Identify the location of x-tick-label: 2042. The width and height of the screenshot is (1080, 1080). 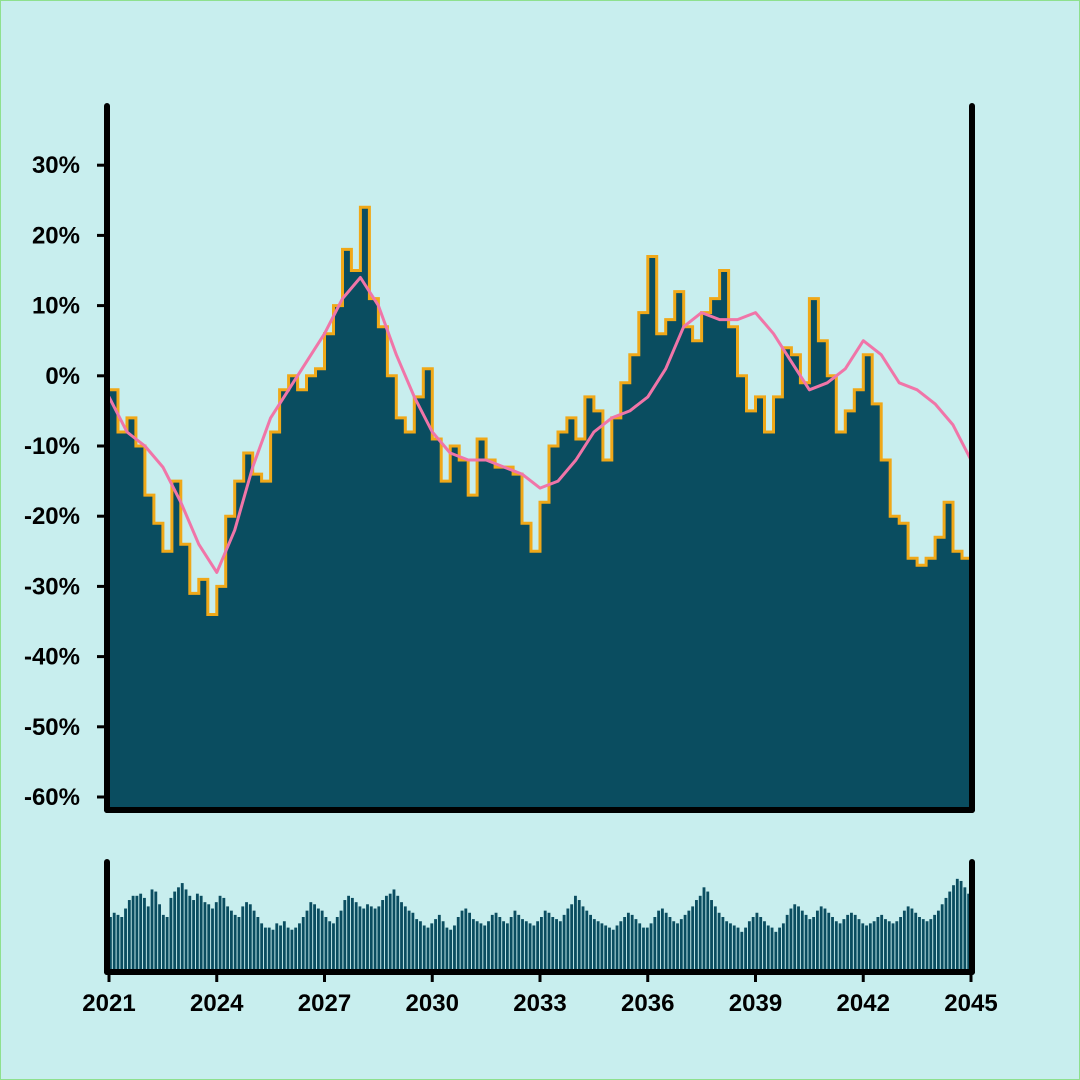
(863, 1003).